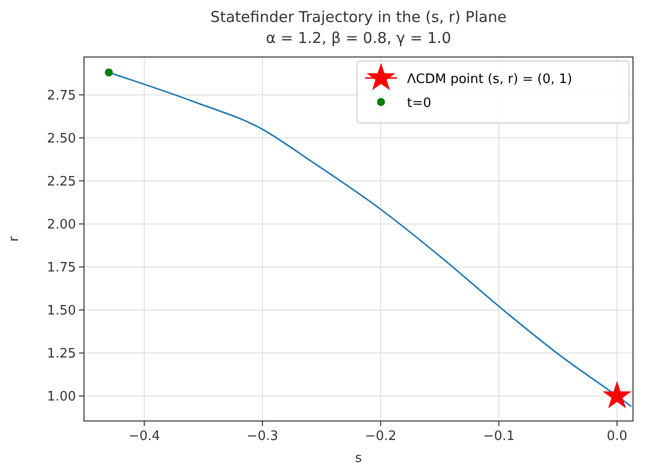 The width and height of the screenshot is (646, 466). What do you see at coordinates (359, 38) in the screenshot?
I see `chart-subtitle: α = 1.2, β = 0.8, γ = 1.0` at bounding box center [359, 38].